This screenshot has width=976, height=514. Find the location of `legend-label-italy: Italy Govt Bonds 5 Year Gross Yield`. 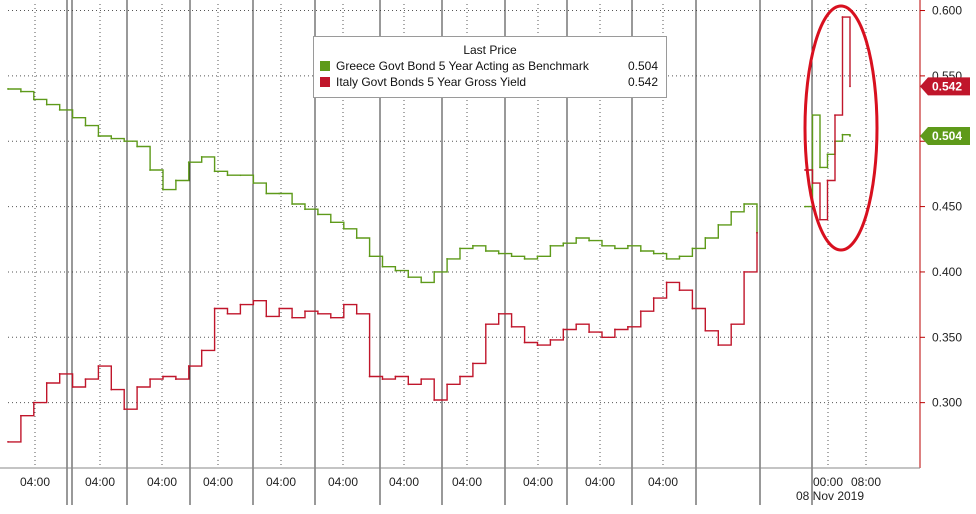

legend-label-italy: Italy Govt Bonds 5 Year Gross Yield is located at coordinates (431, 82).